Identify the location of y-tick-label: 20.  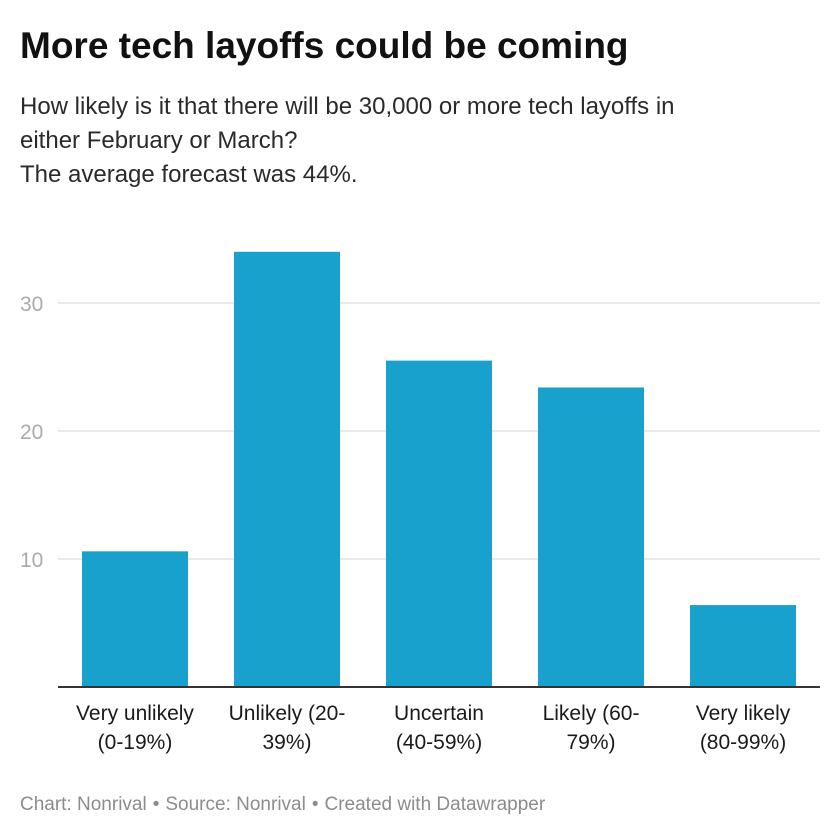
(31, 432).